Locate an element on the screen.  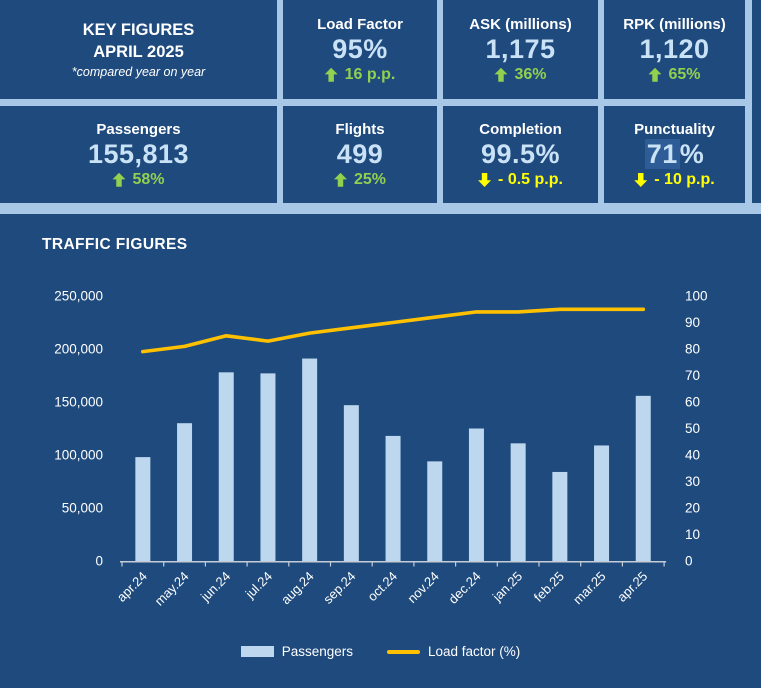
chart-legend: Passengers Load factor (%) is located at coordinates (380, 651).